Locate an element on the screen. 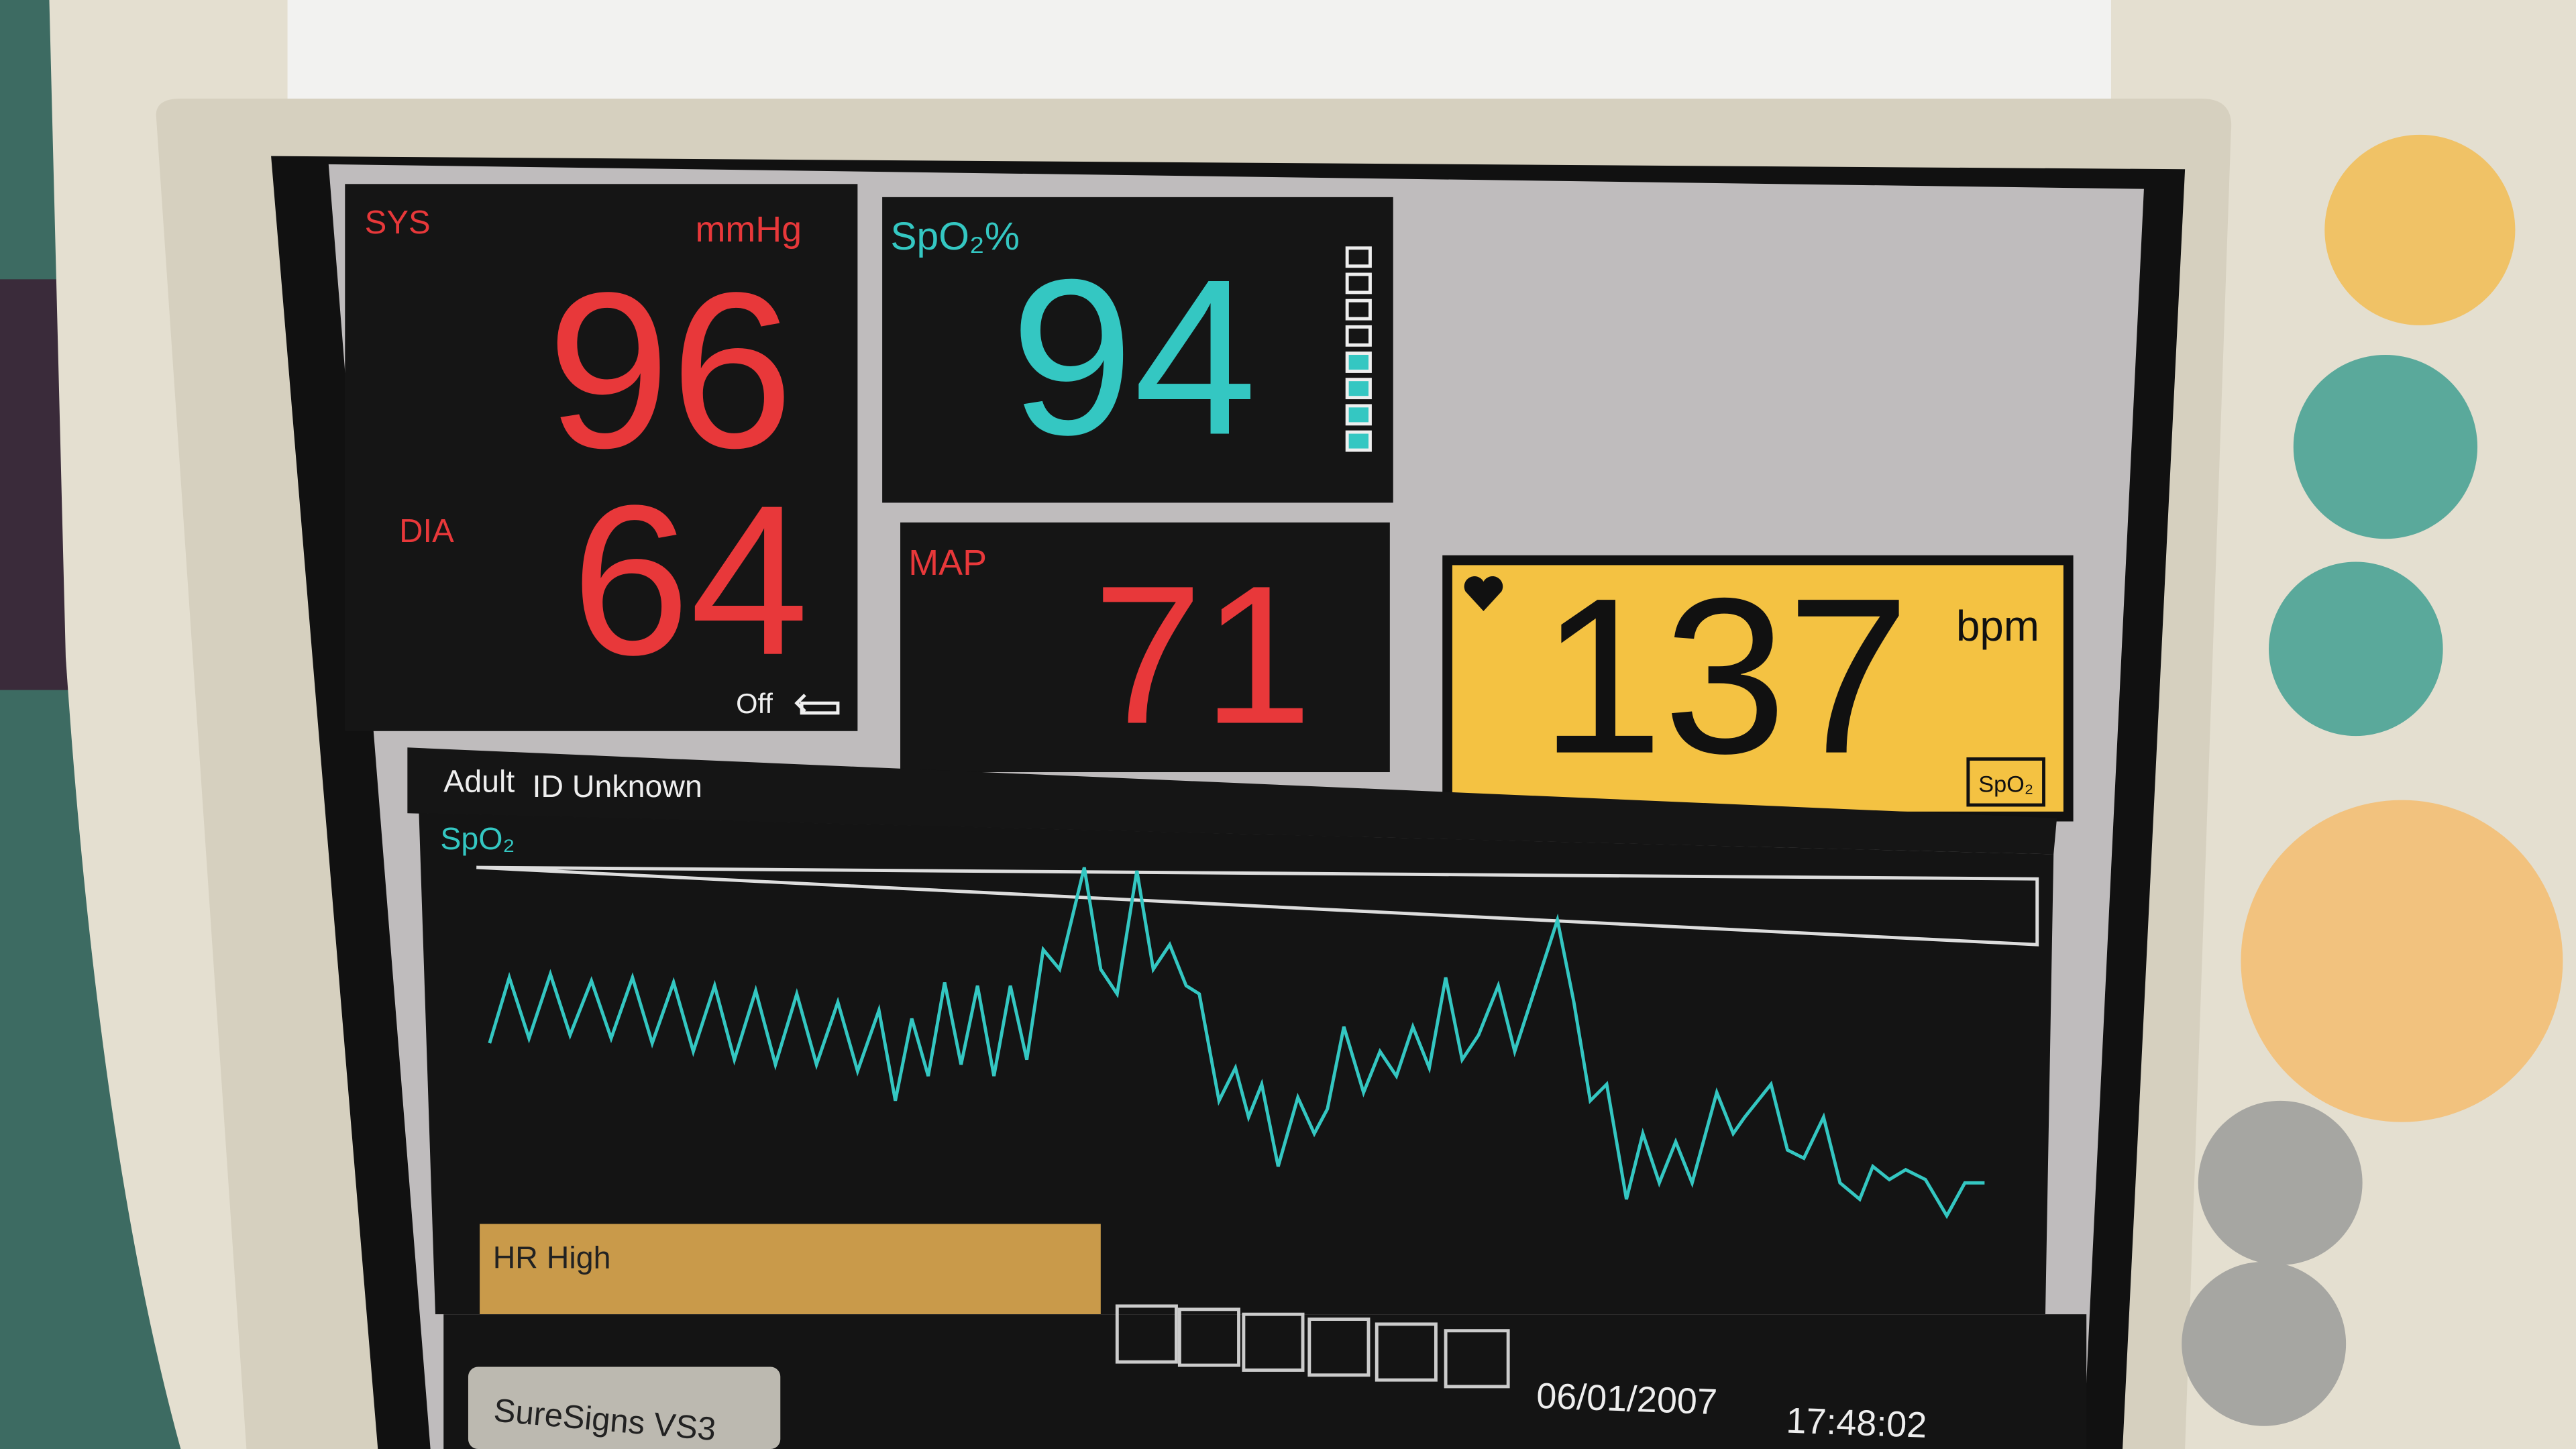 The image size is (2576, 1449). status-icons is located at coordinates (1312, 1346).